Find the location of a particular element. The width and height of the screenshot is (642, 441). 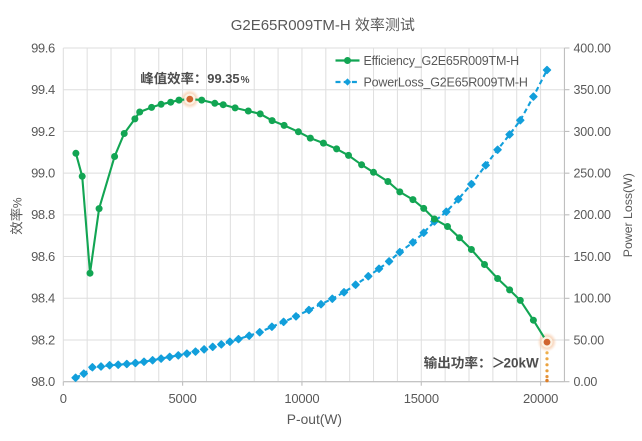

svg-text: 15000 is located at coordinates (421, 398).